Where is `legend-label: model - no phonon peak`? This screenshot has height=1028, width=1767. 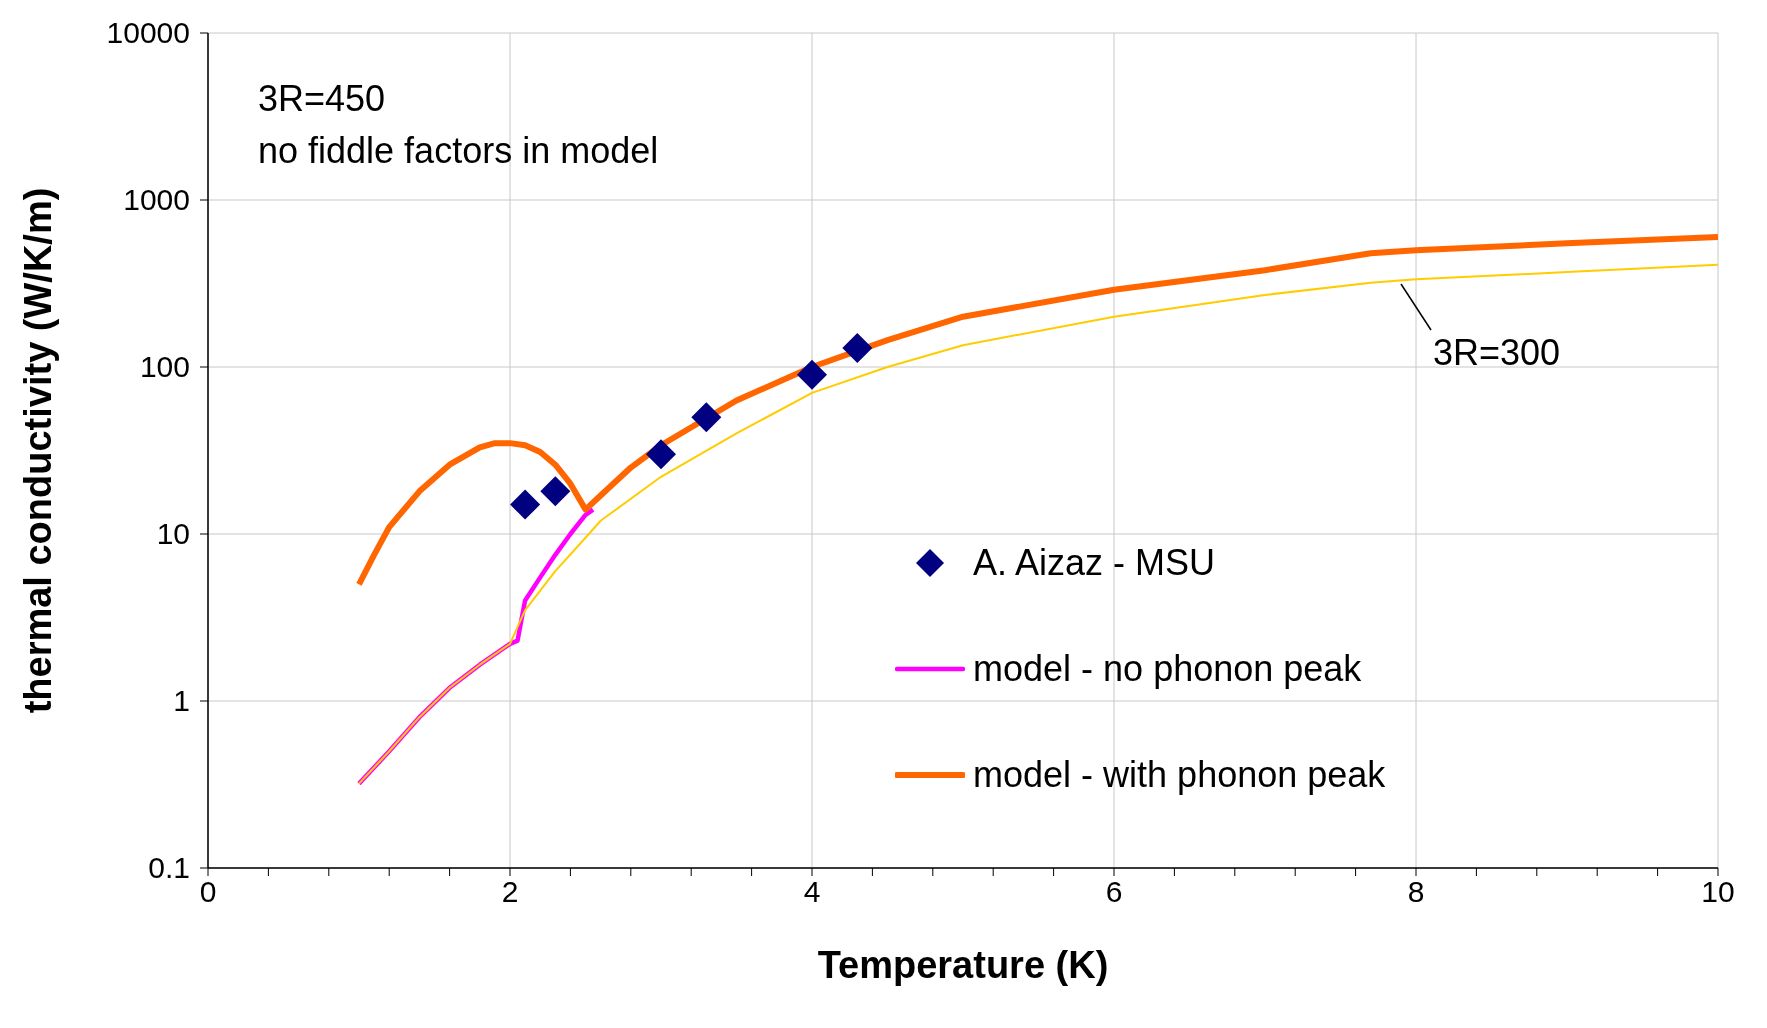 legend-label: model - no phonon peak is located at coordinates (1167, 668).